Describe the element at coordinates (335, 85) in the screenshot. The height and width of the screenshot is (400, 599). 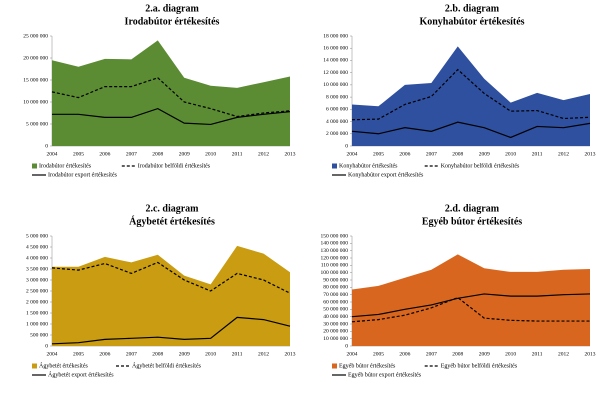
I see `y-tick-label: 10 000 000` at that location.